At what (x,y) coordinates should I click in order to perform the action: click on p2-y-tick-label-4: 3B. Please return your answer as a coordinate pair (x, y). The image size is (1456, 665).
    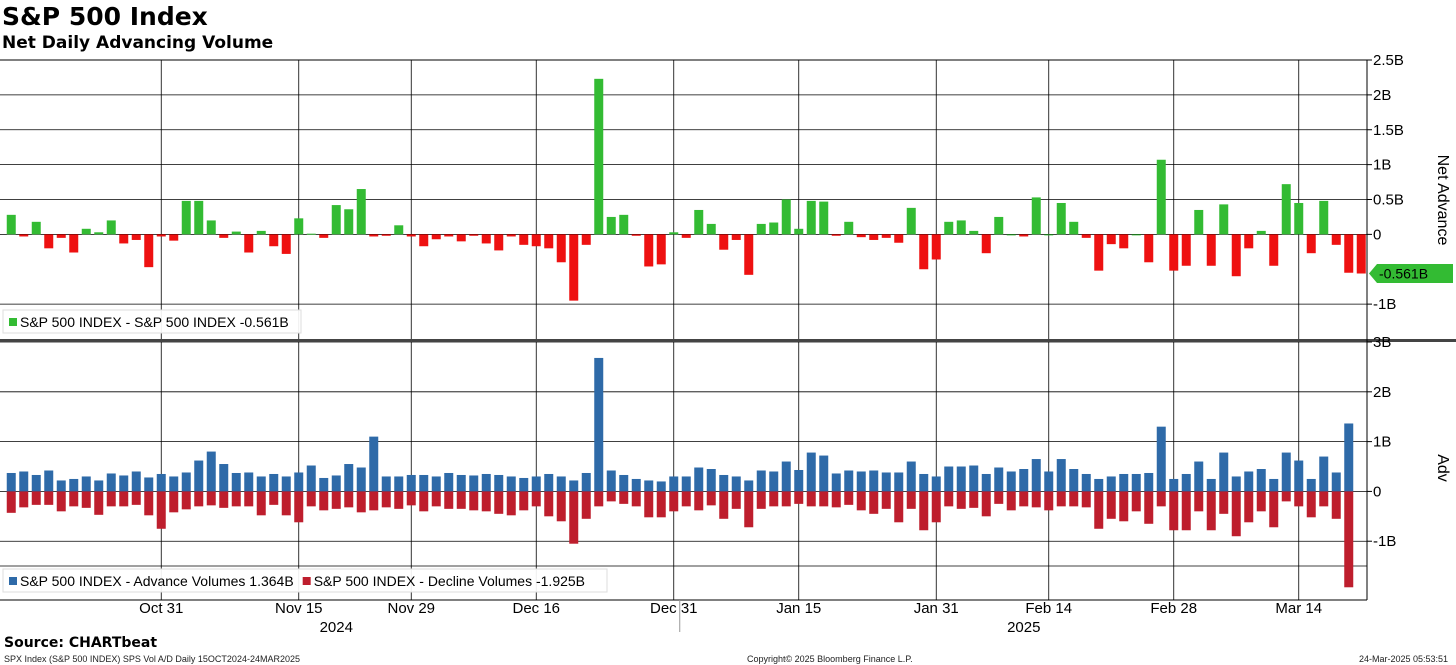
    Looking at the image, I should click on (1382, 342).